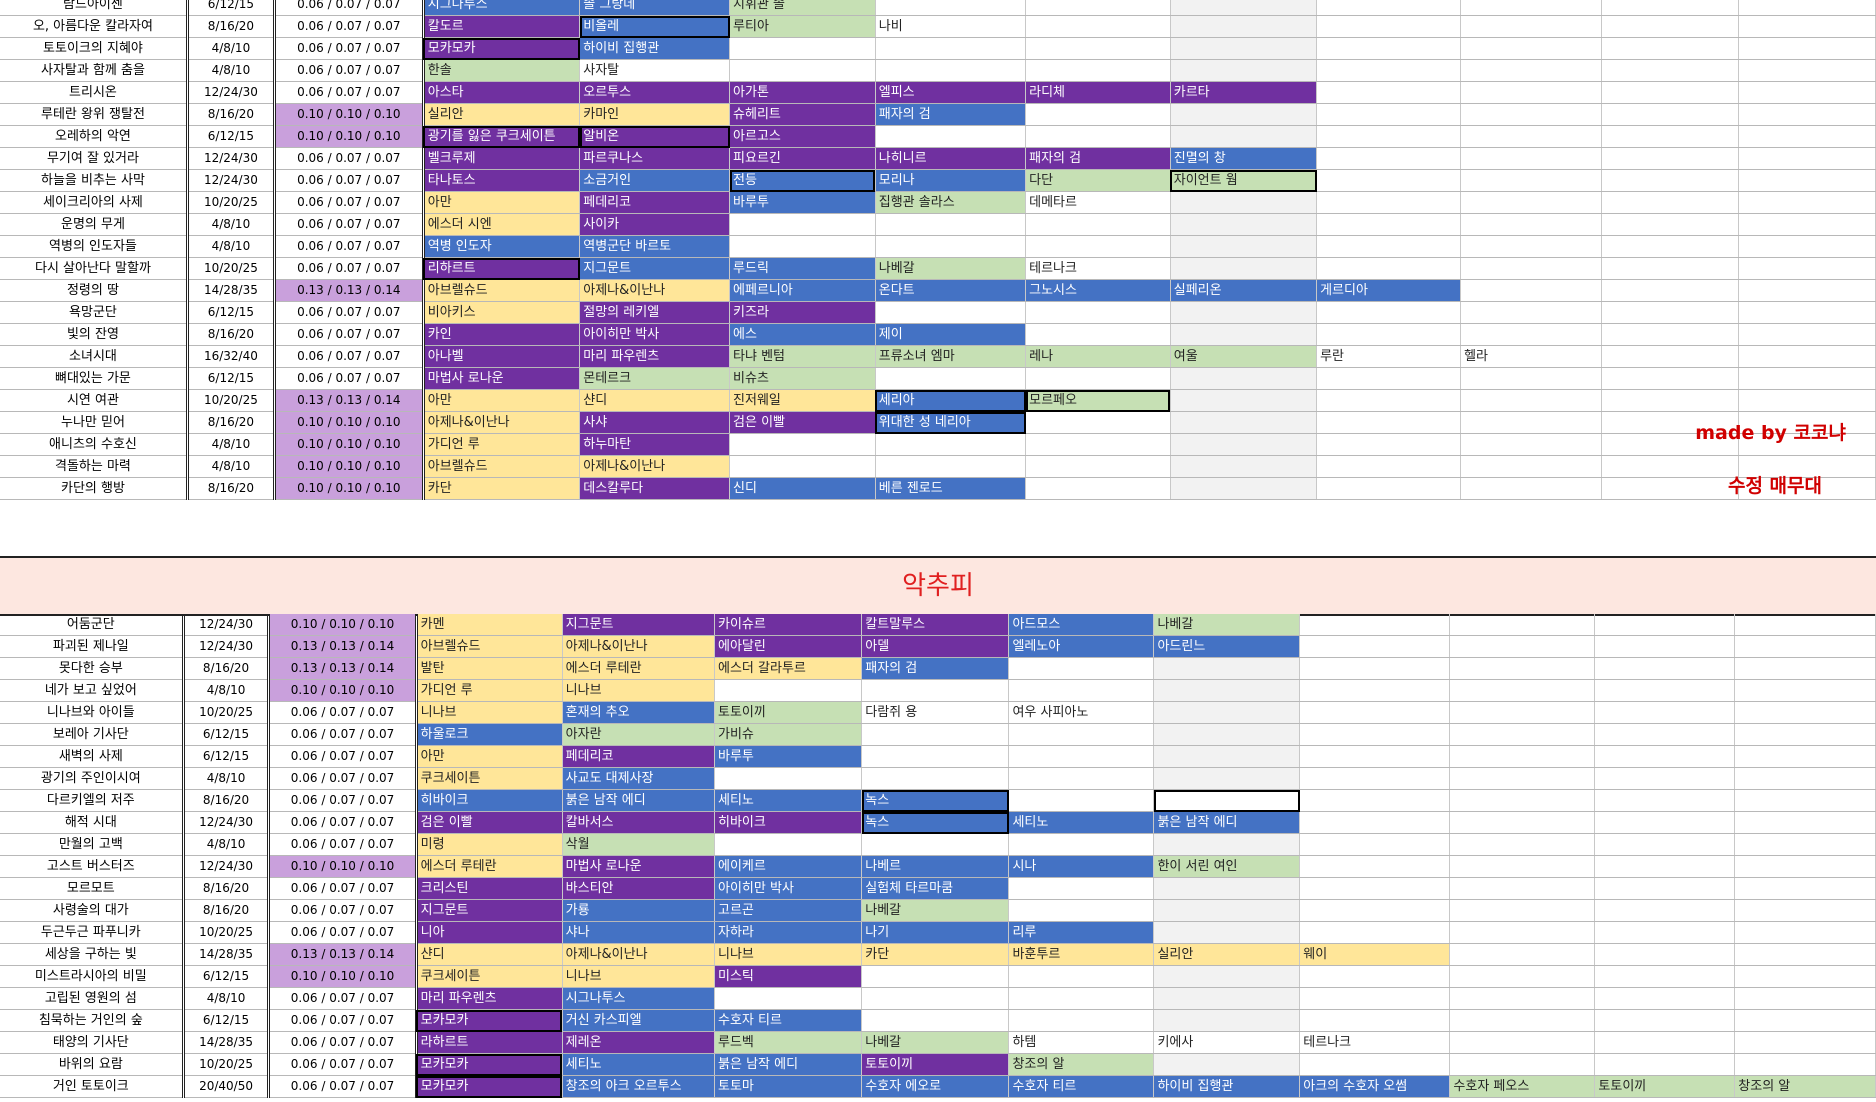  What do you see at coordinates (1244, 92) in the screenshot?
I see `character-cell: 카르타` at bounding box center [1244, 92].